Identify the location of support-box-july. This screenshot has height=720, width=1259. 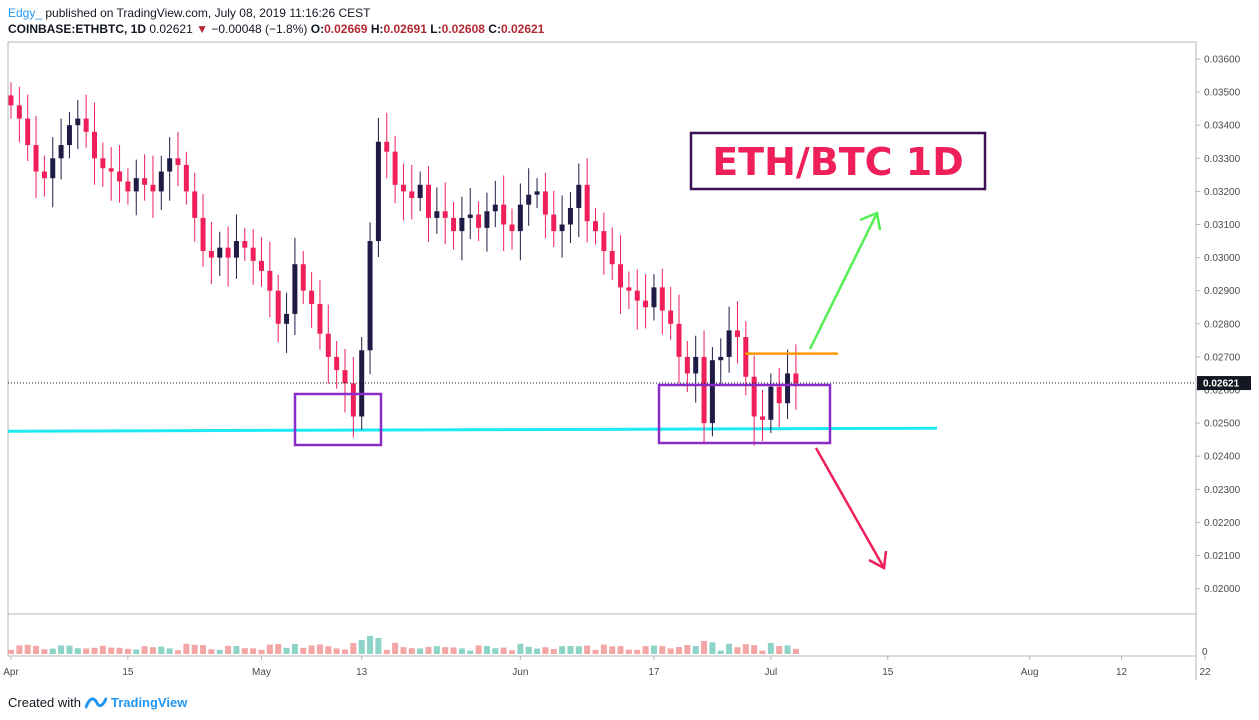
(744, 414).